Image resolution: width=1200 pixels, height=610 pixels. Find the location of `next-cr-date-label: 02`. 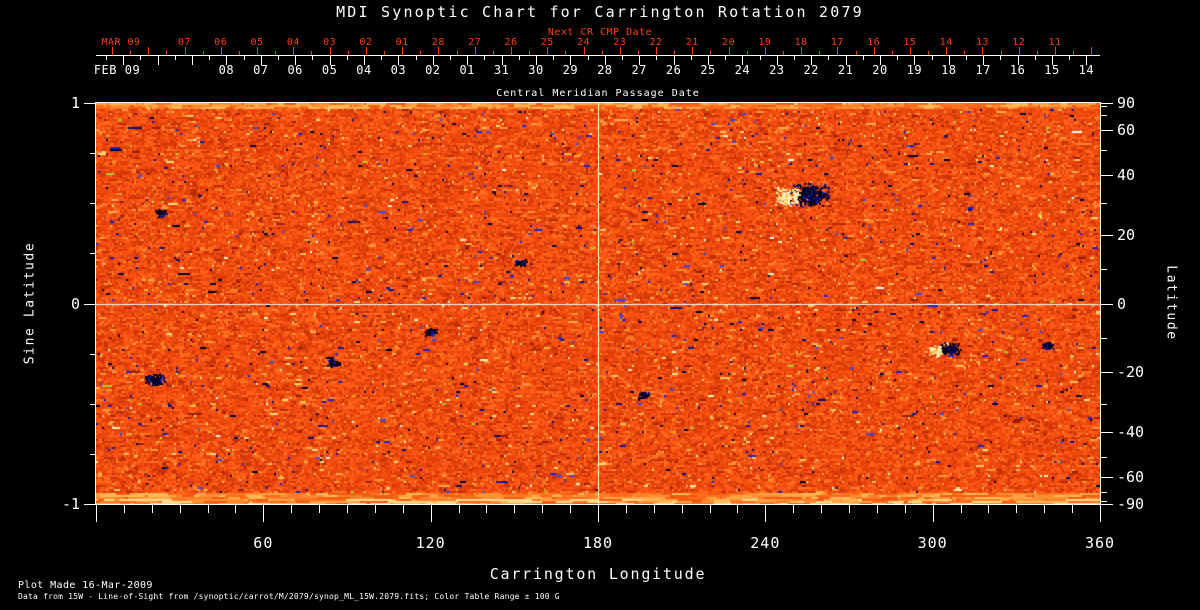

next-cr-date-label: 02 is located at coordinates (366, 42).